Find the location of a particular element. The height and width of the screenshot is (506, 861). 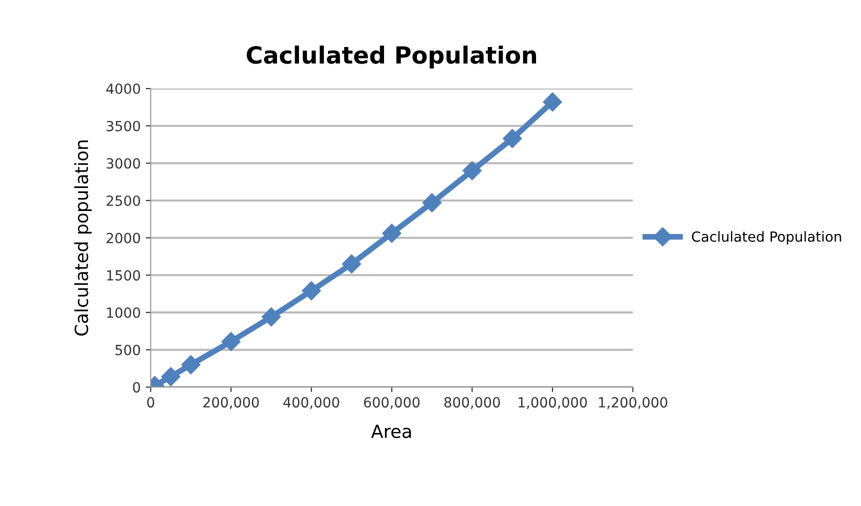

x-tick-label: 200,000 is located at coordinates (231, 403).